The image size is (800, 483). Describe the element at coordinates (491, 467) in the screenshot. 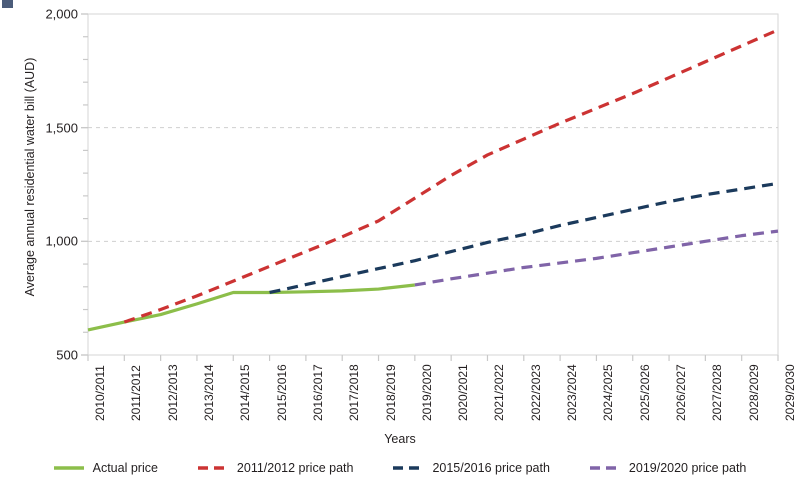

I see `legend-label: 2015/2016 price path` at that location.